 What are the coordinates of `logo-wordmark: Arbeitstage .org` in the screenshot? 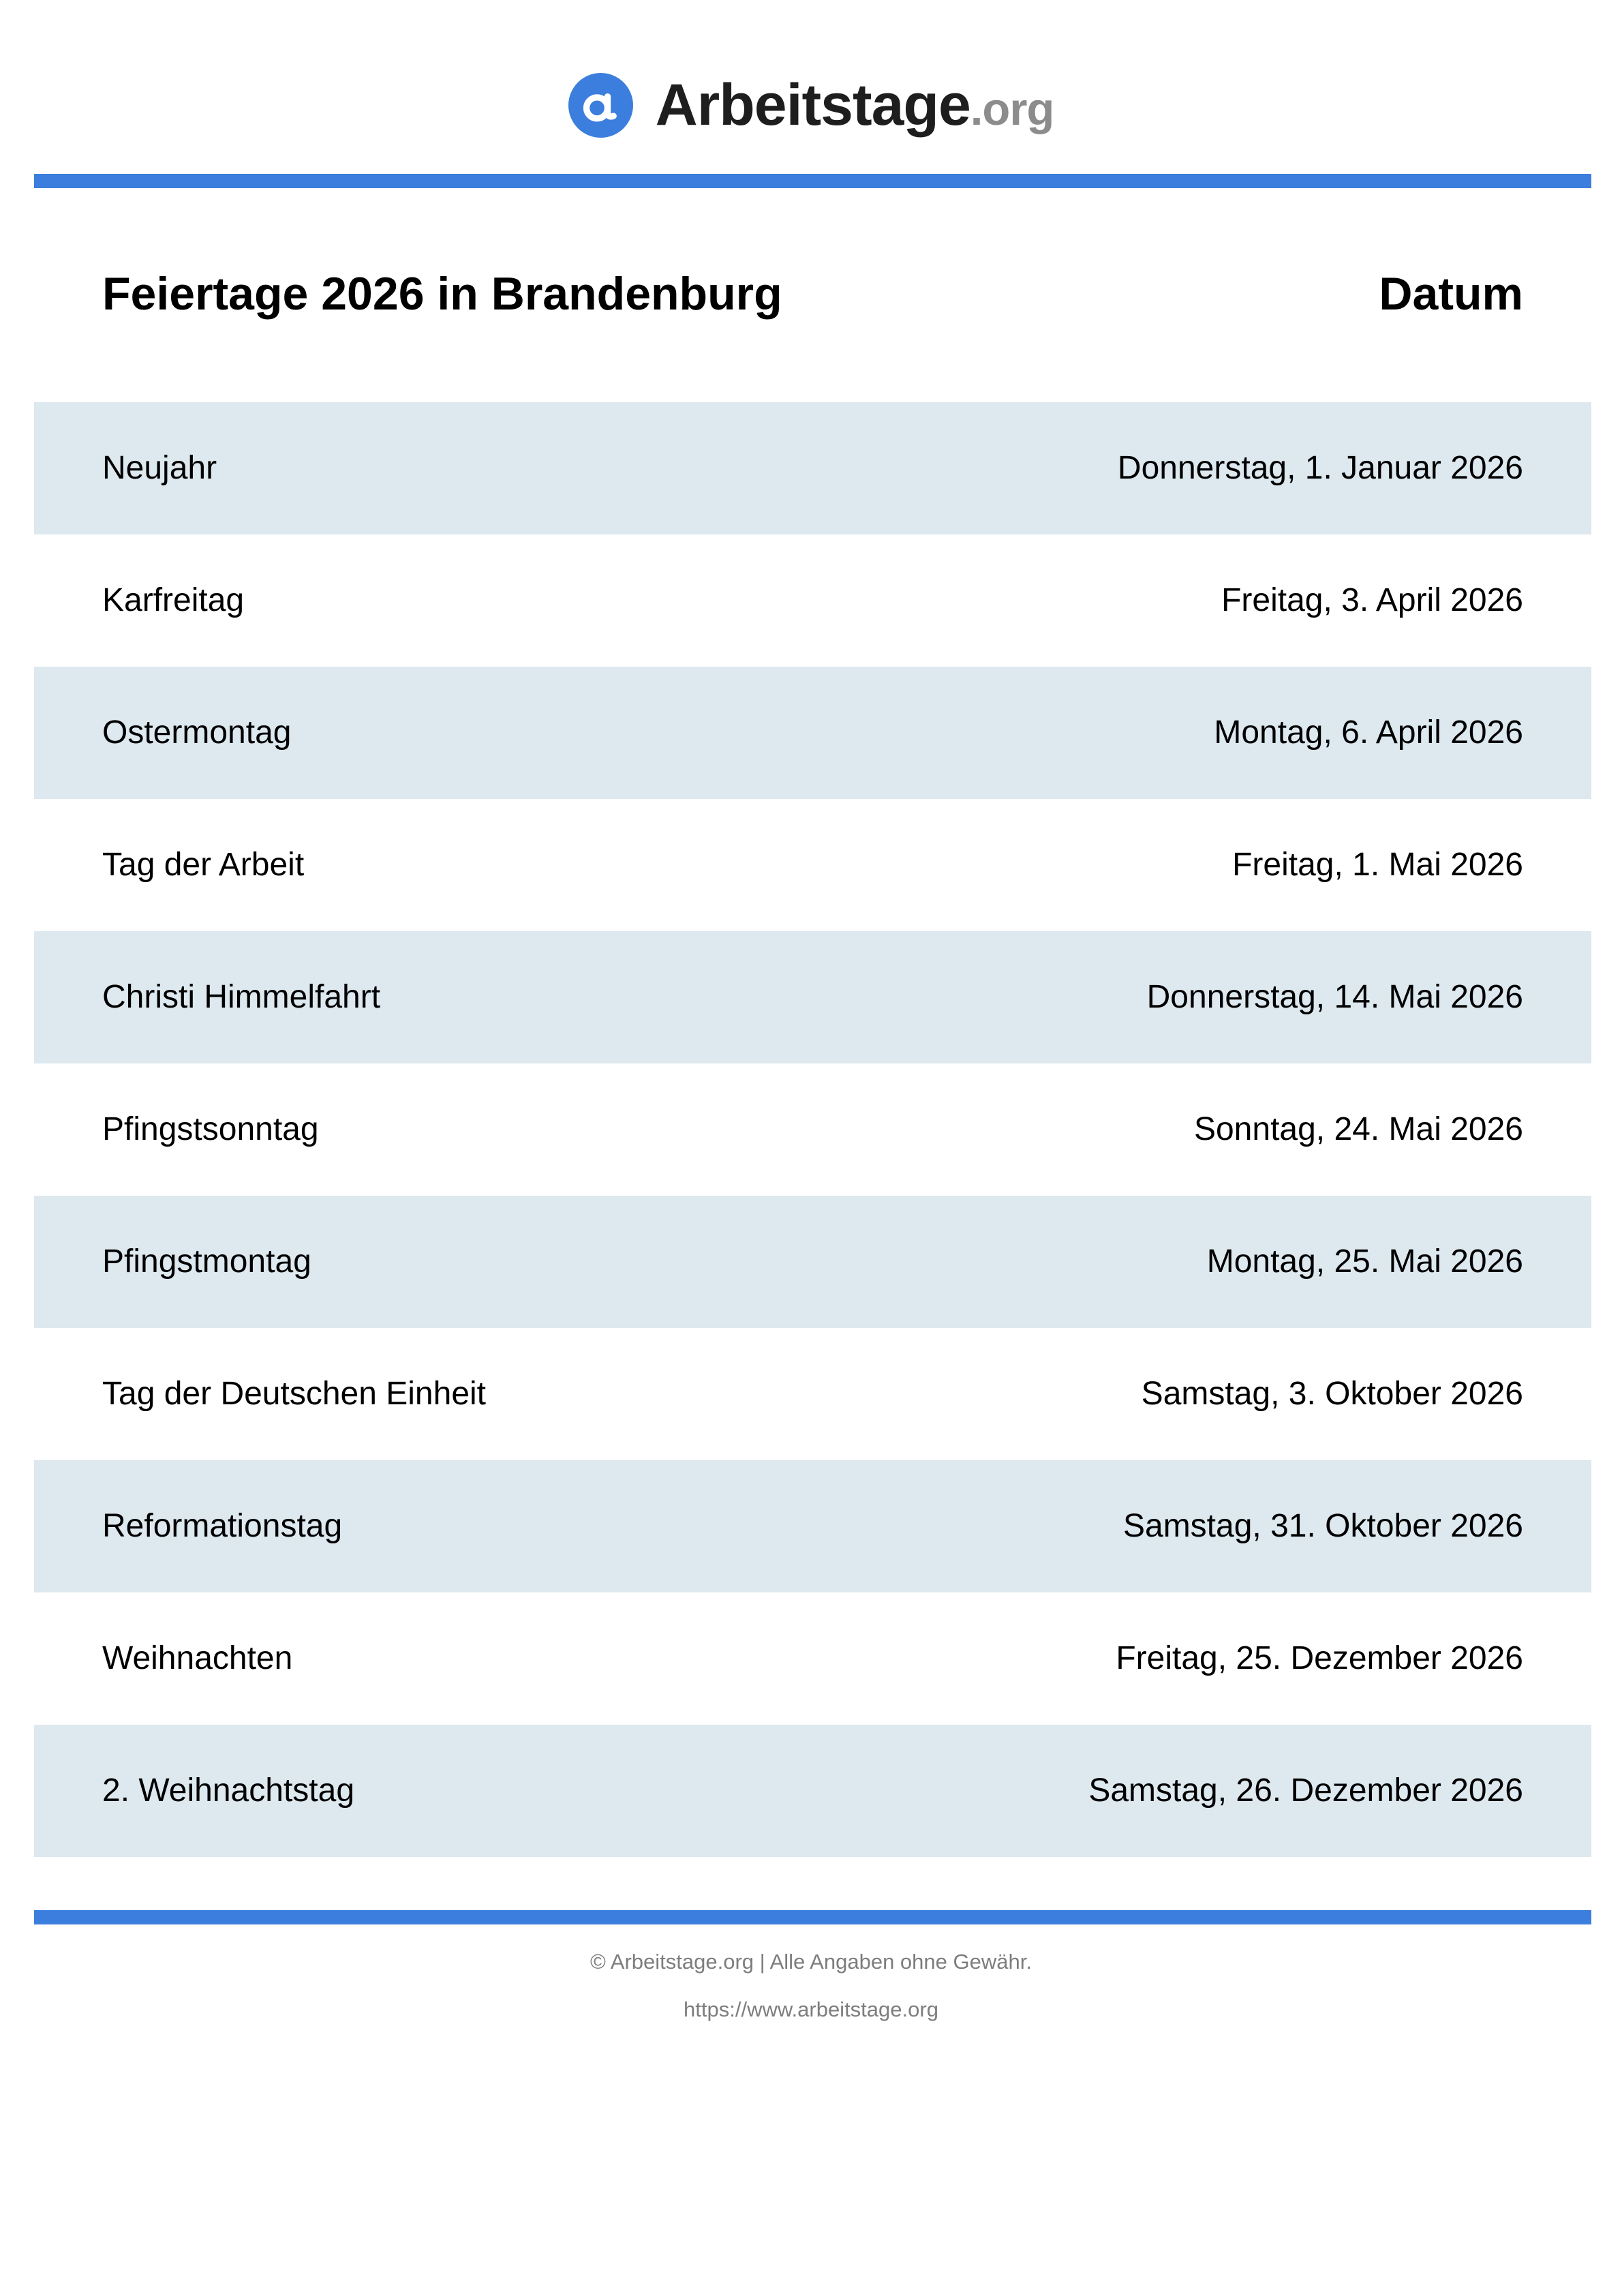 It's located at (855, 106).